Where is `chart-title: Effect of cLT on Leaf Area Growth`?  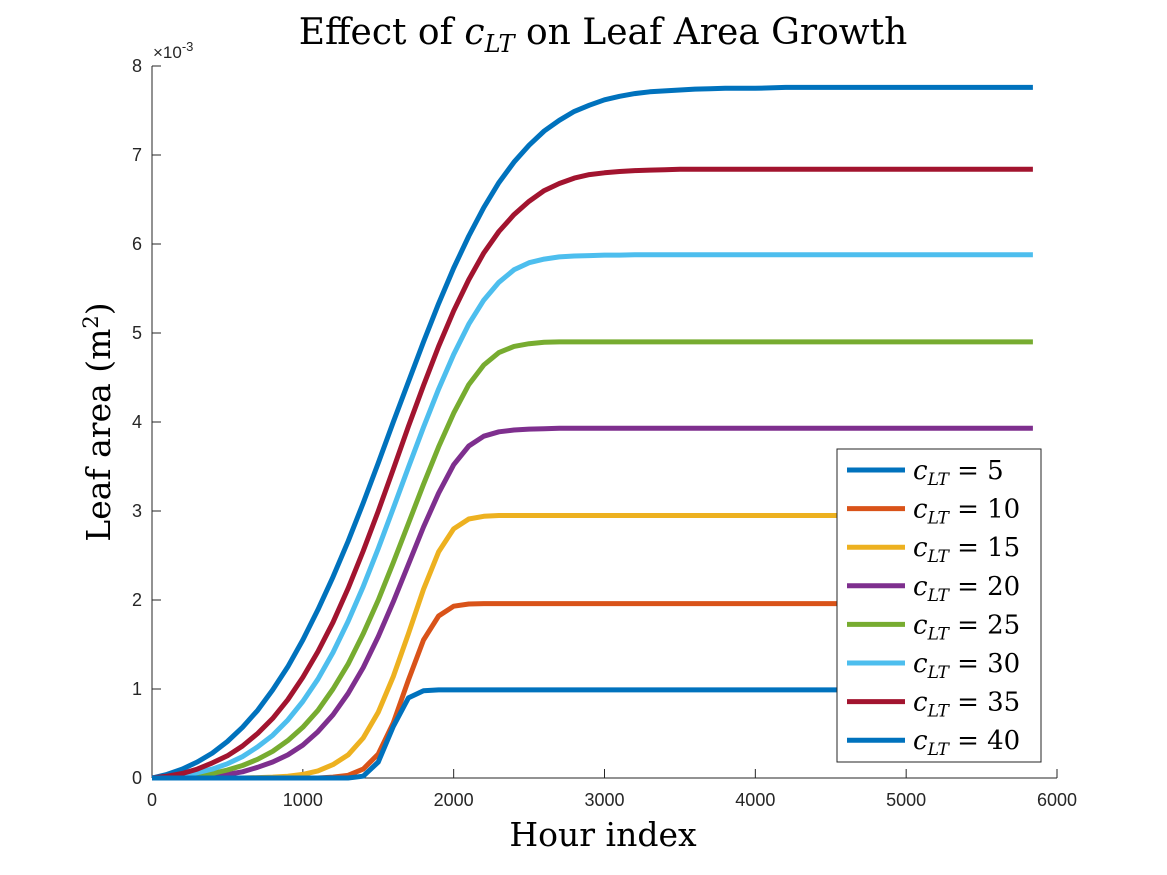
chart-title: Effect of cLT on Leaf Area Growth is located at coordinates (603, 35).